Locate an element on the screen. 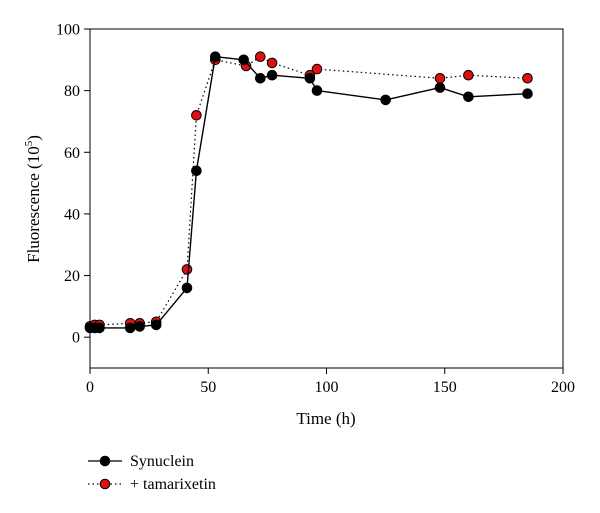 This screenshot has height=513, width=600. y-axis-label-main: Fluorescence (10 is located at coordinates (33, 204).